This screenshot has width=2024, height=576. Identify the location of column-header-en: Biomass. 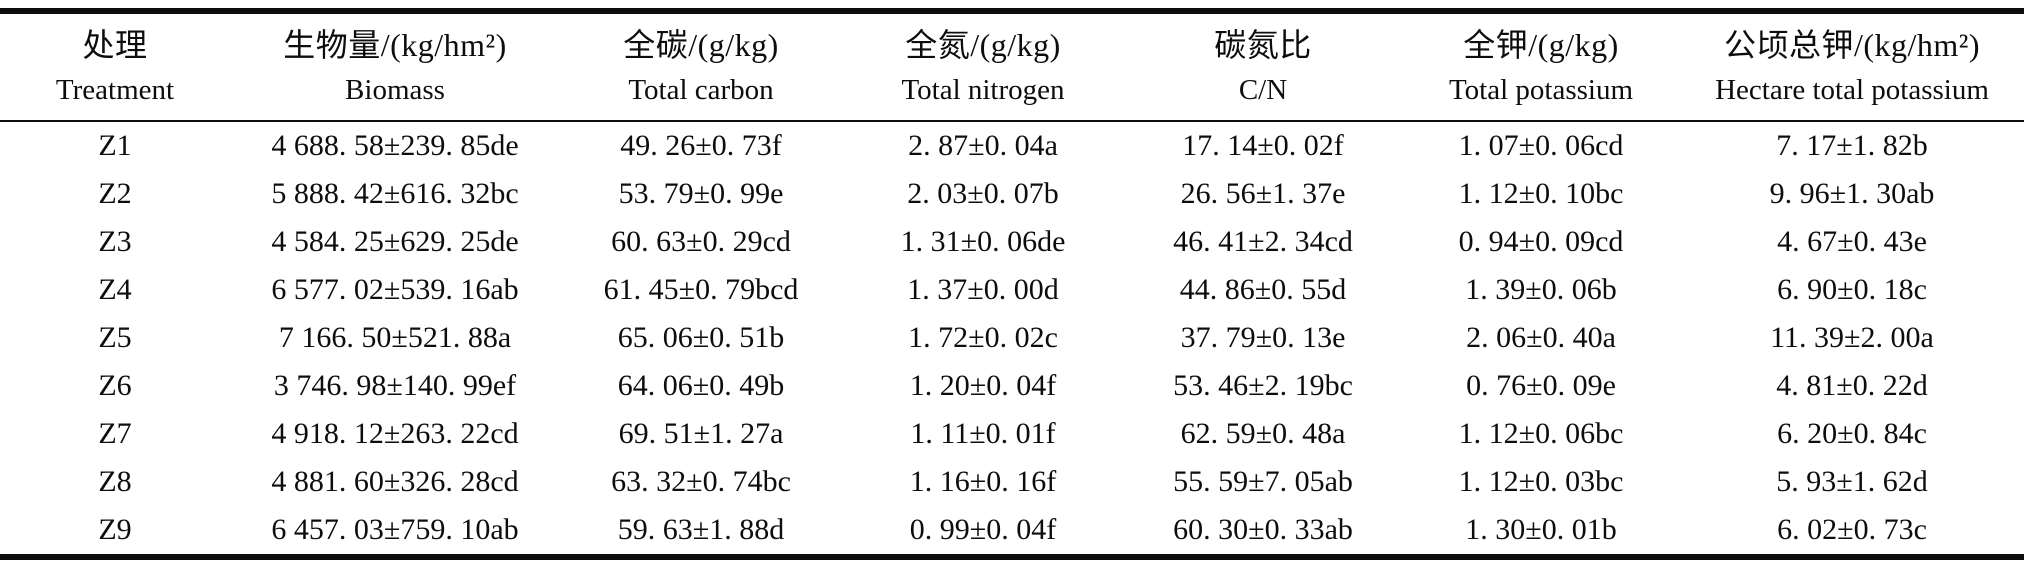
(395, 94).